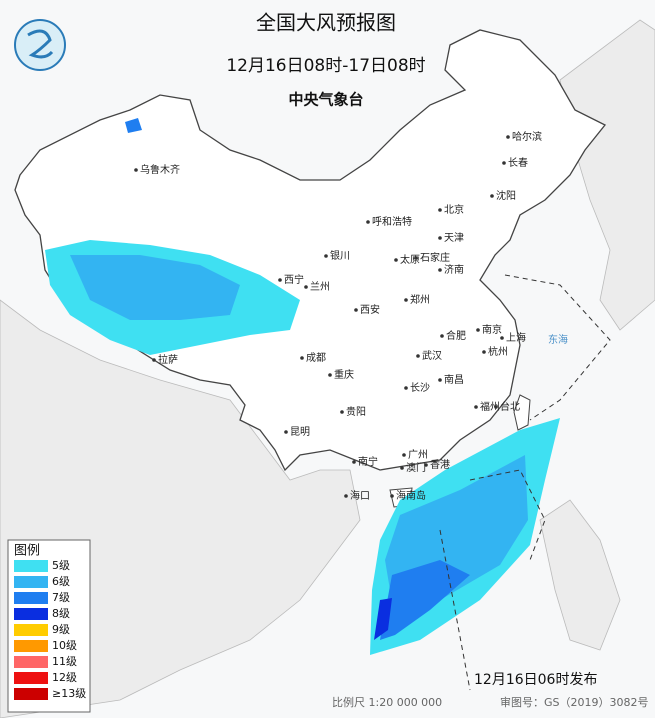 The width and height of the screenshot is (655, 718). Describe the element at coordinates (420, 299) in the screenshot. I see `city-label: 郑州` at that location.